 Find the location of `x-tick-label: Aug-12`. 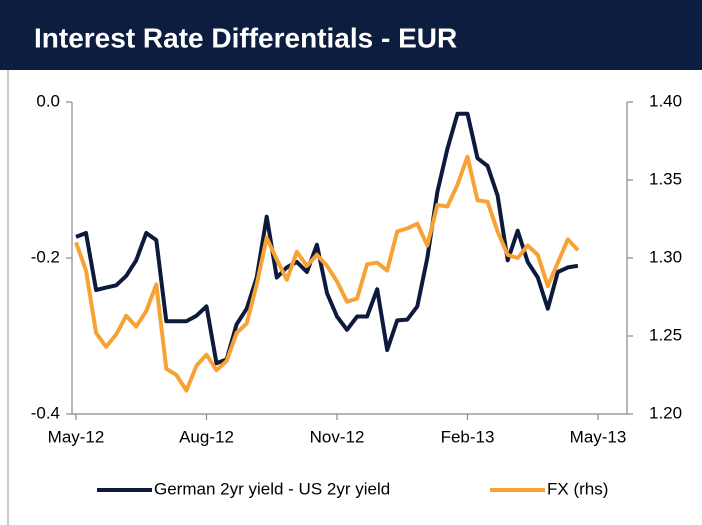

x-tick-label: Aug-12 is located at coordinates (206, 436).